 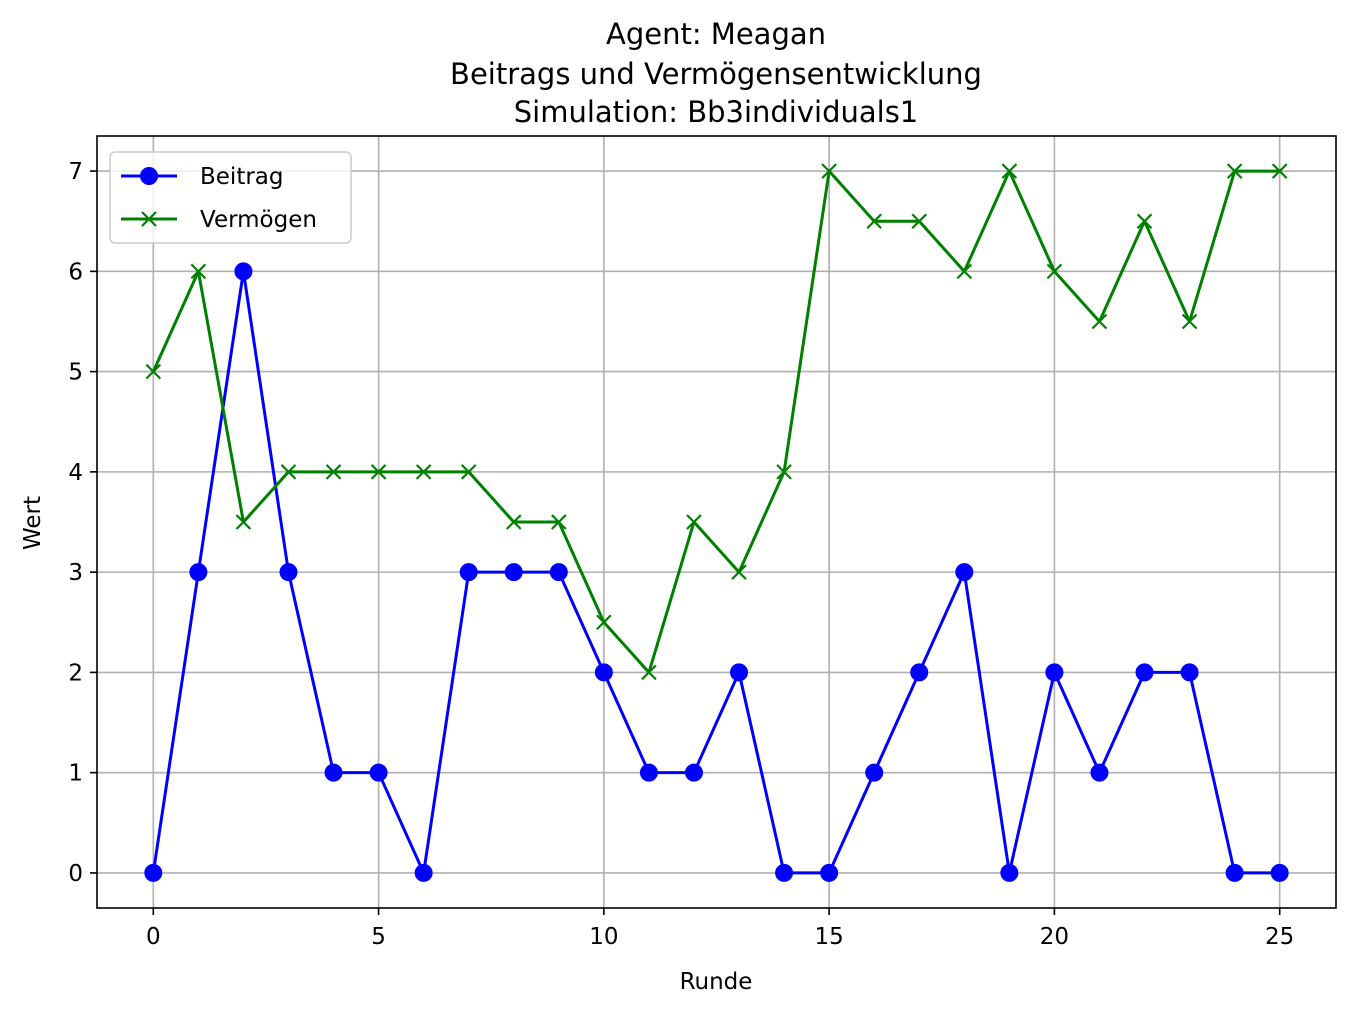 I want to click on chart-title-line-1: Agent: Meagan, so click(x=716, y=34).